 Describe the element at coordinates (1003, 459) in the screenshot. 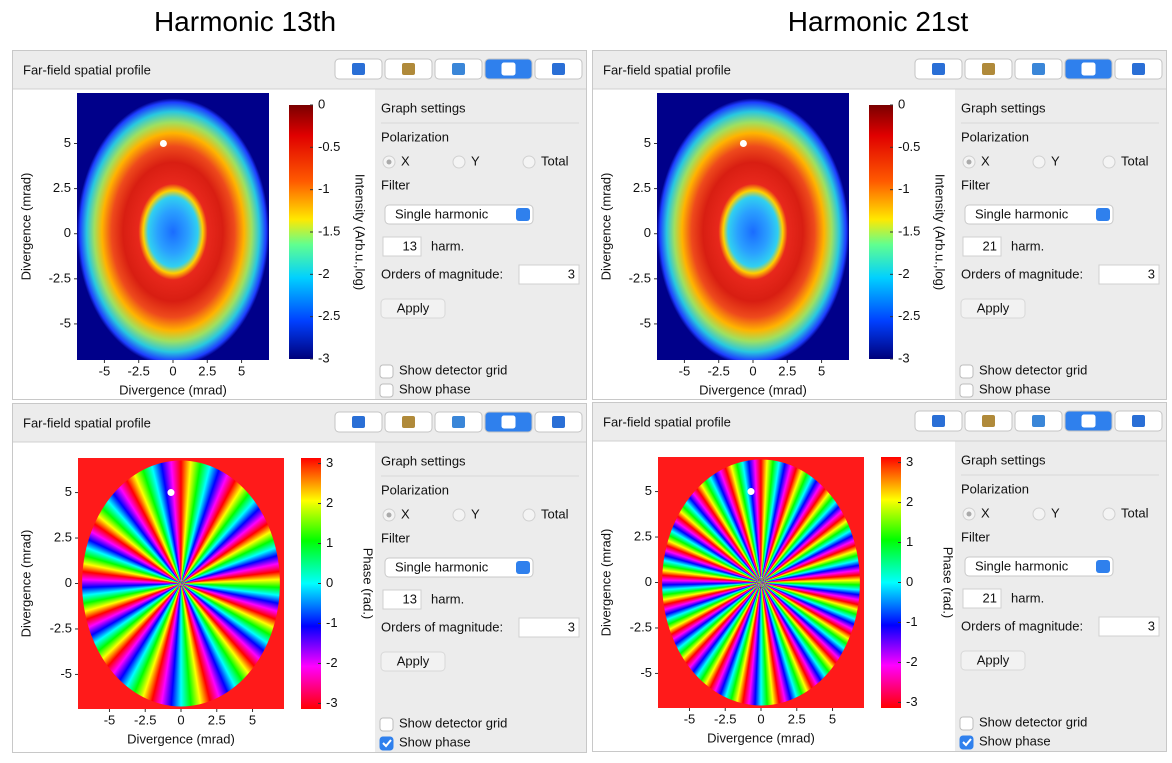

I see `settings-title: Graph settings` at that location.